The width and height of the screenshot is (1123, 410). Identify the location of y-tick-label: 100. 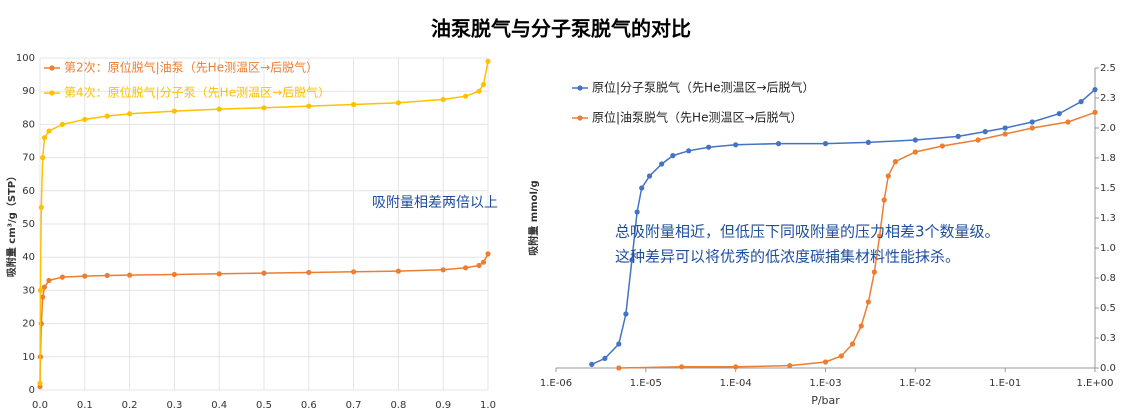
(25, 58).